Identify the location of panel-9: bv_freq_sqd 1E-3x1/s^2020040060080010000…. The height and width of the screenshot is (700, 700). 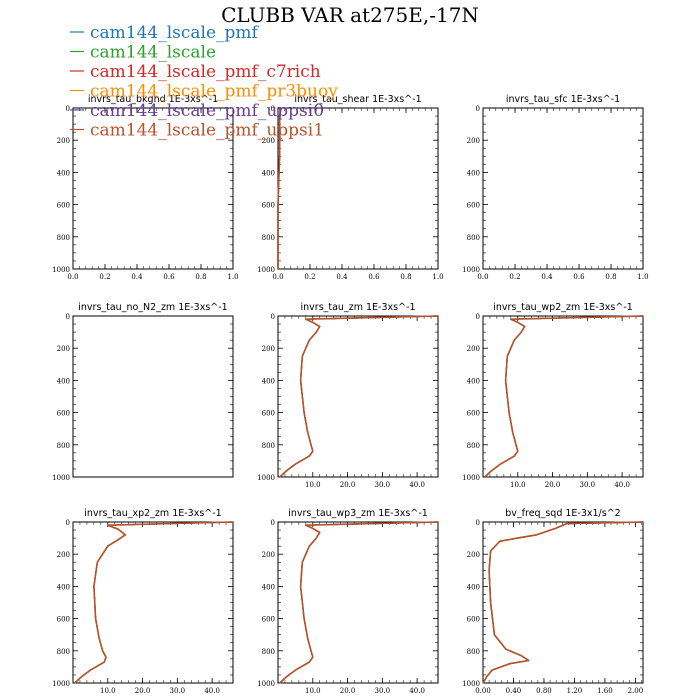
(553, 601).